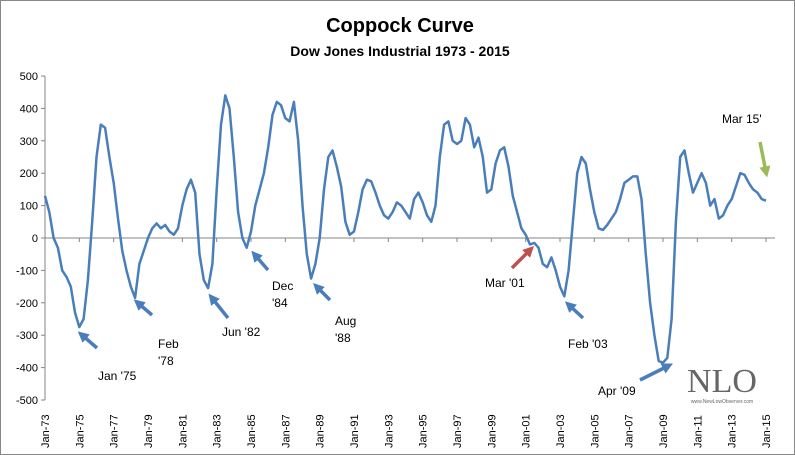 This screenshot has width=795, height=455. What do you see at coordinates (505, 283) in the screenshot?
I see `annotation: Mar '01` at bounding box center [505, 283].